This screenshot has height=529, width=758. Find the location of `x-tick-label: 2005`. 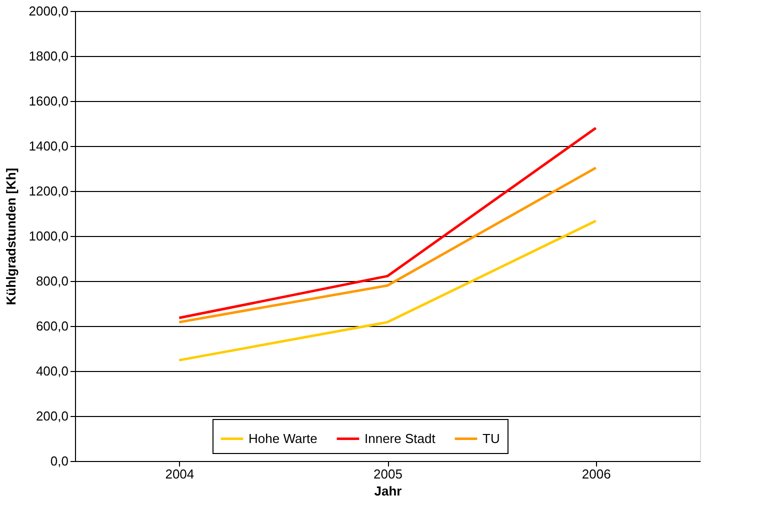

x-tick-label: 2005 is located at coordinates (388, 474).